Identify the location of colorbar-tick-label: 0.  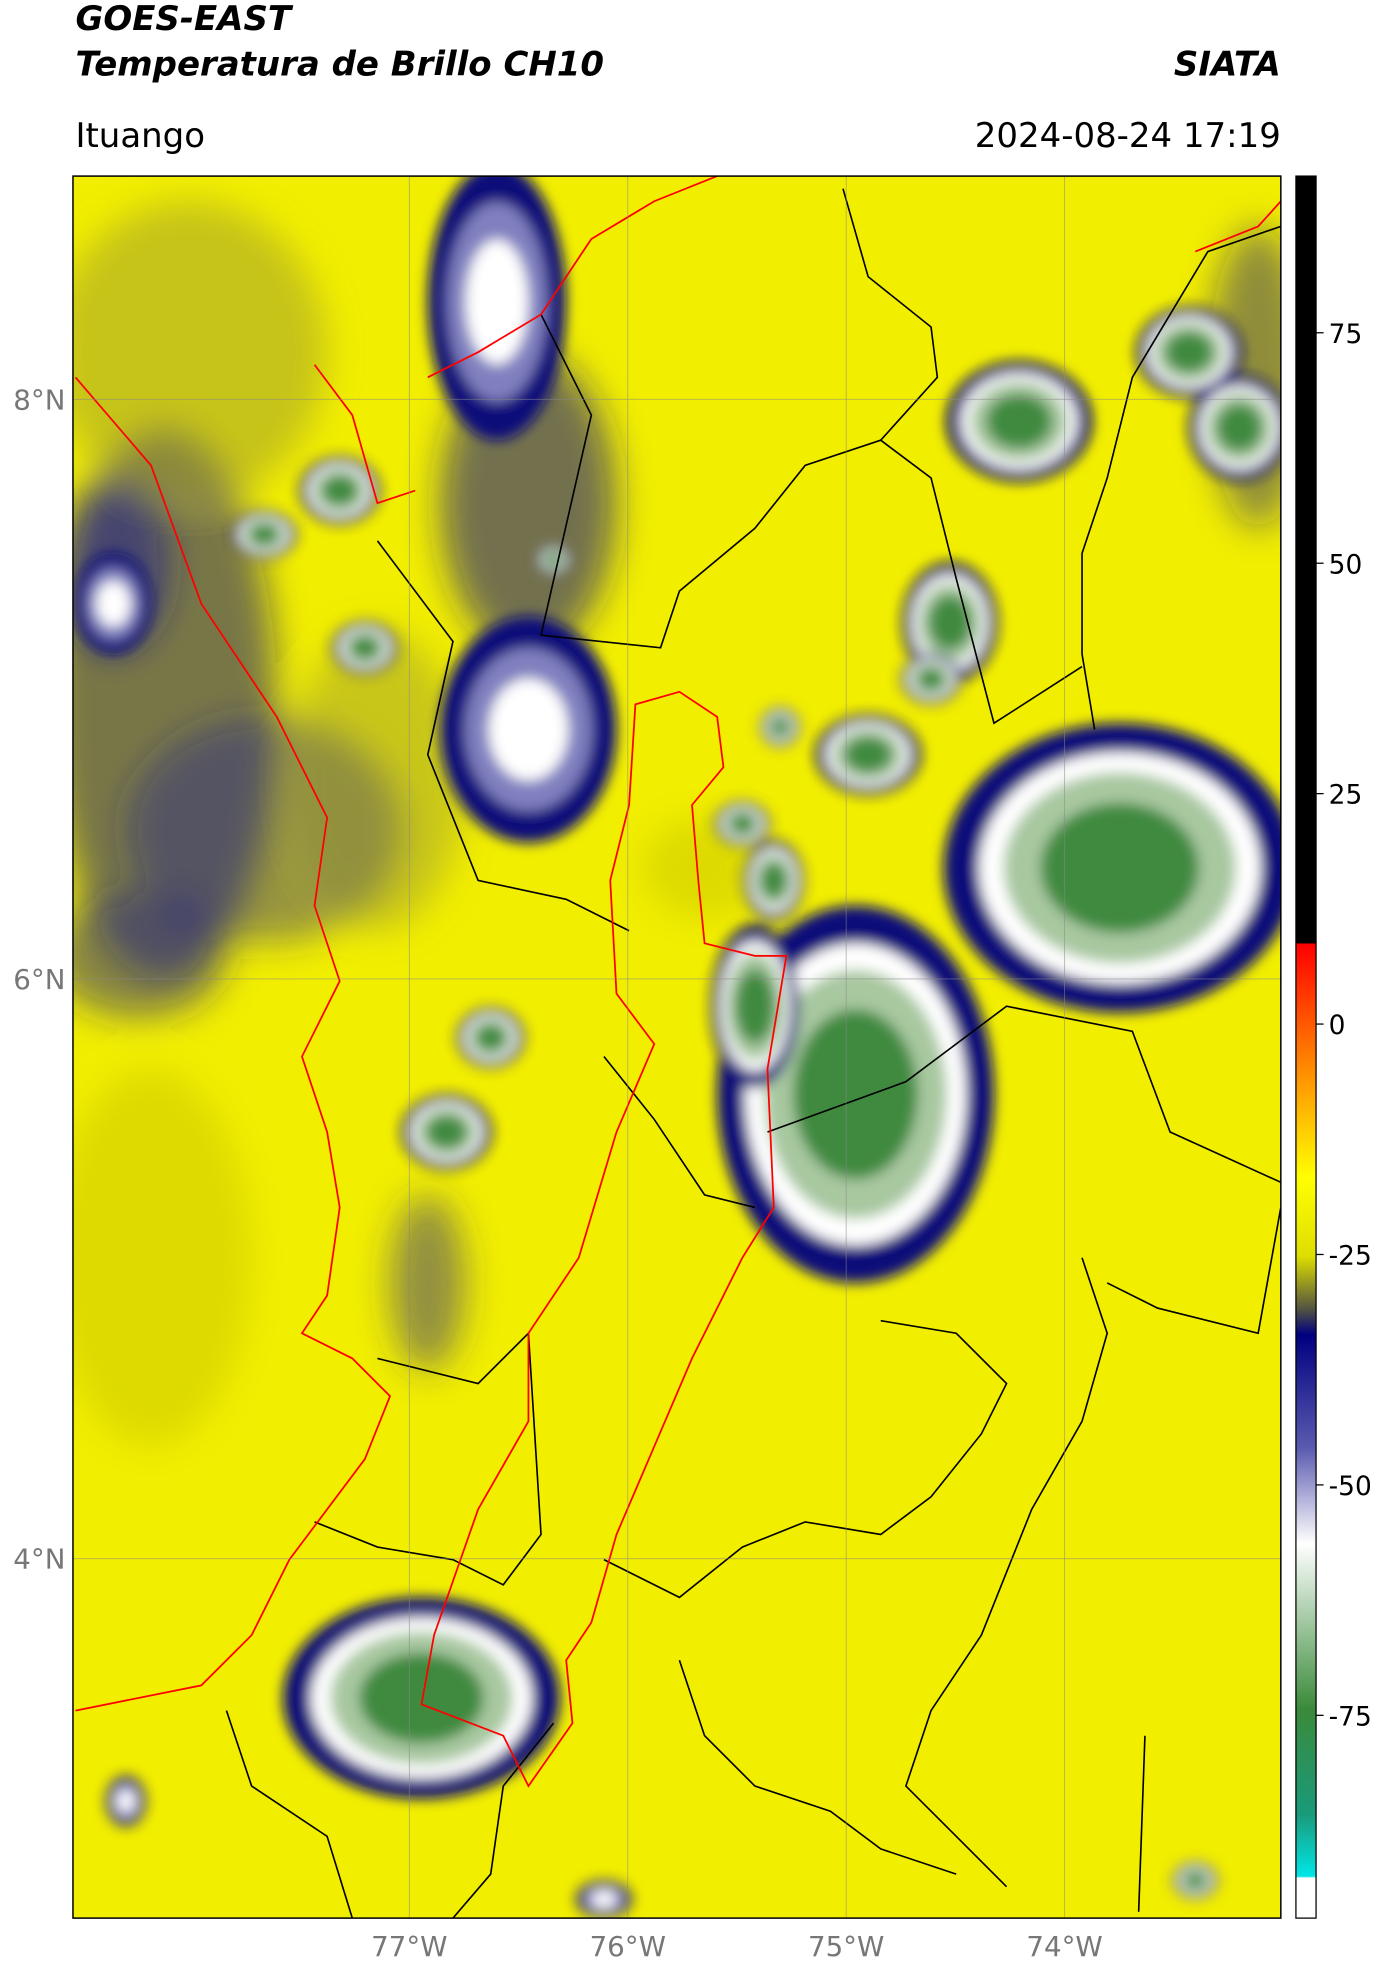
(1337, 1025).